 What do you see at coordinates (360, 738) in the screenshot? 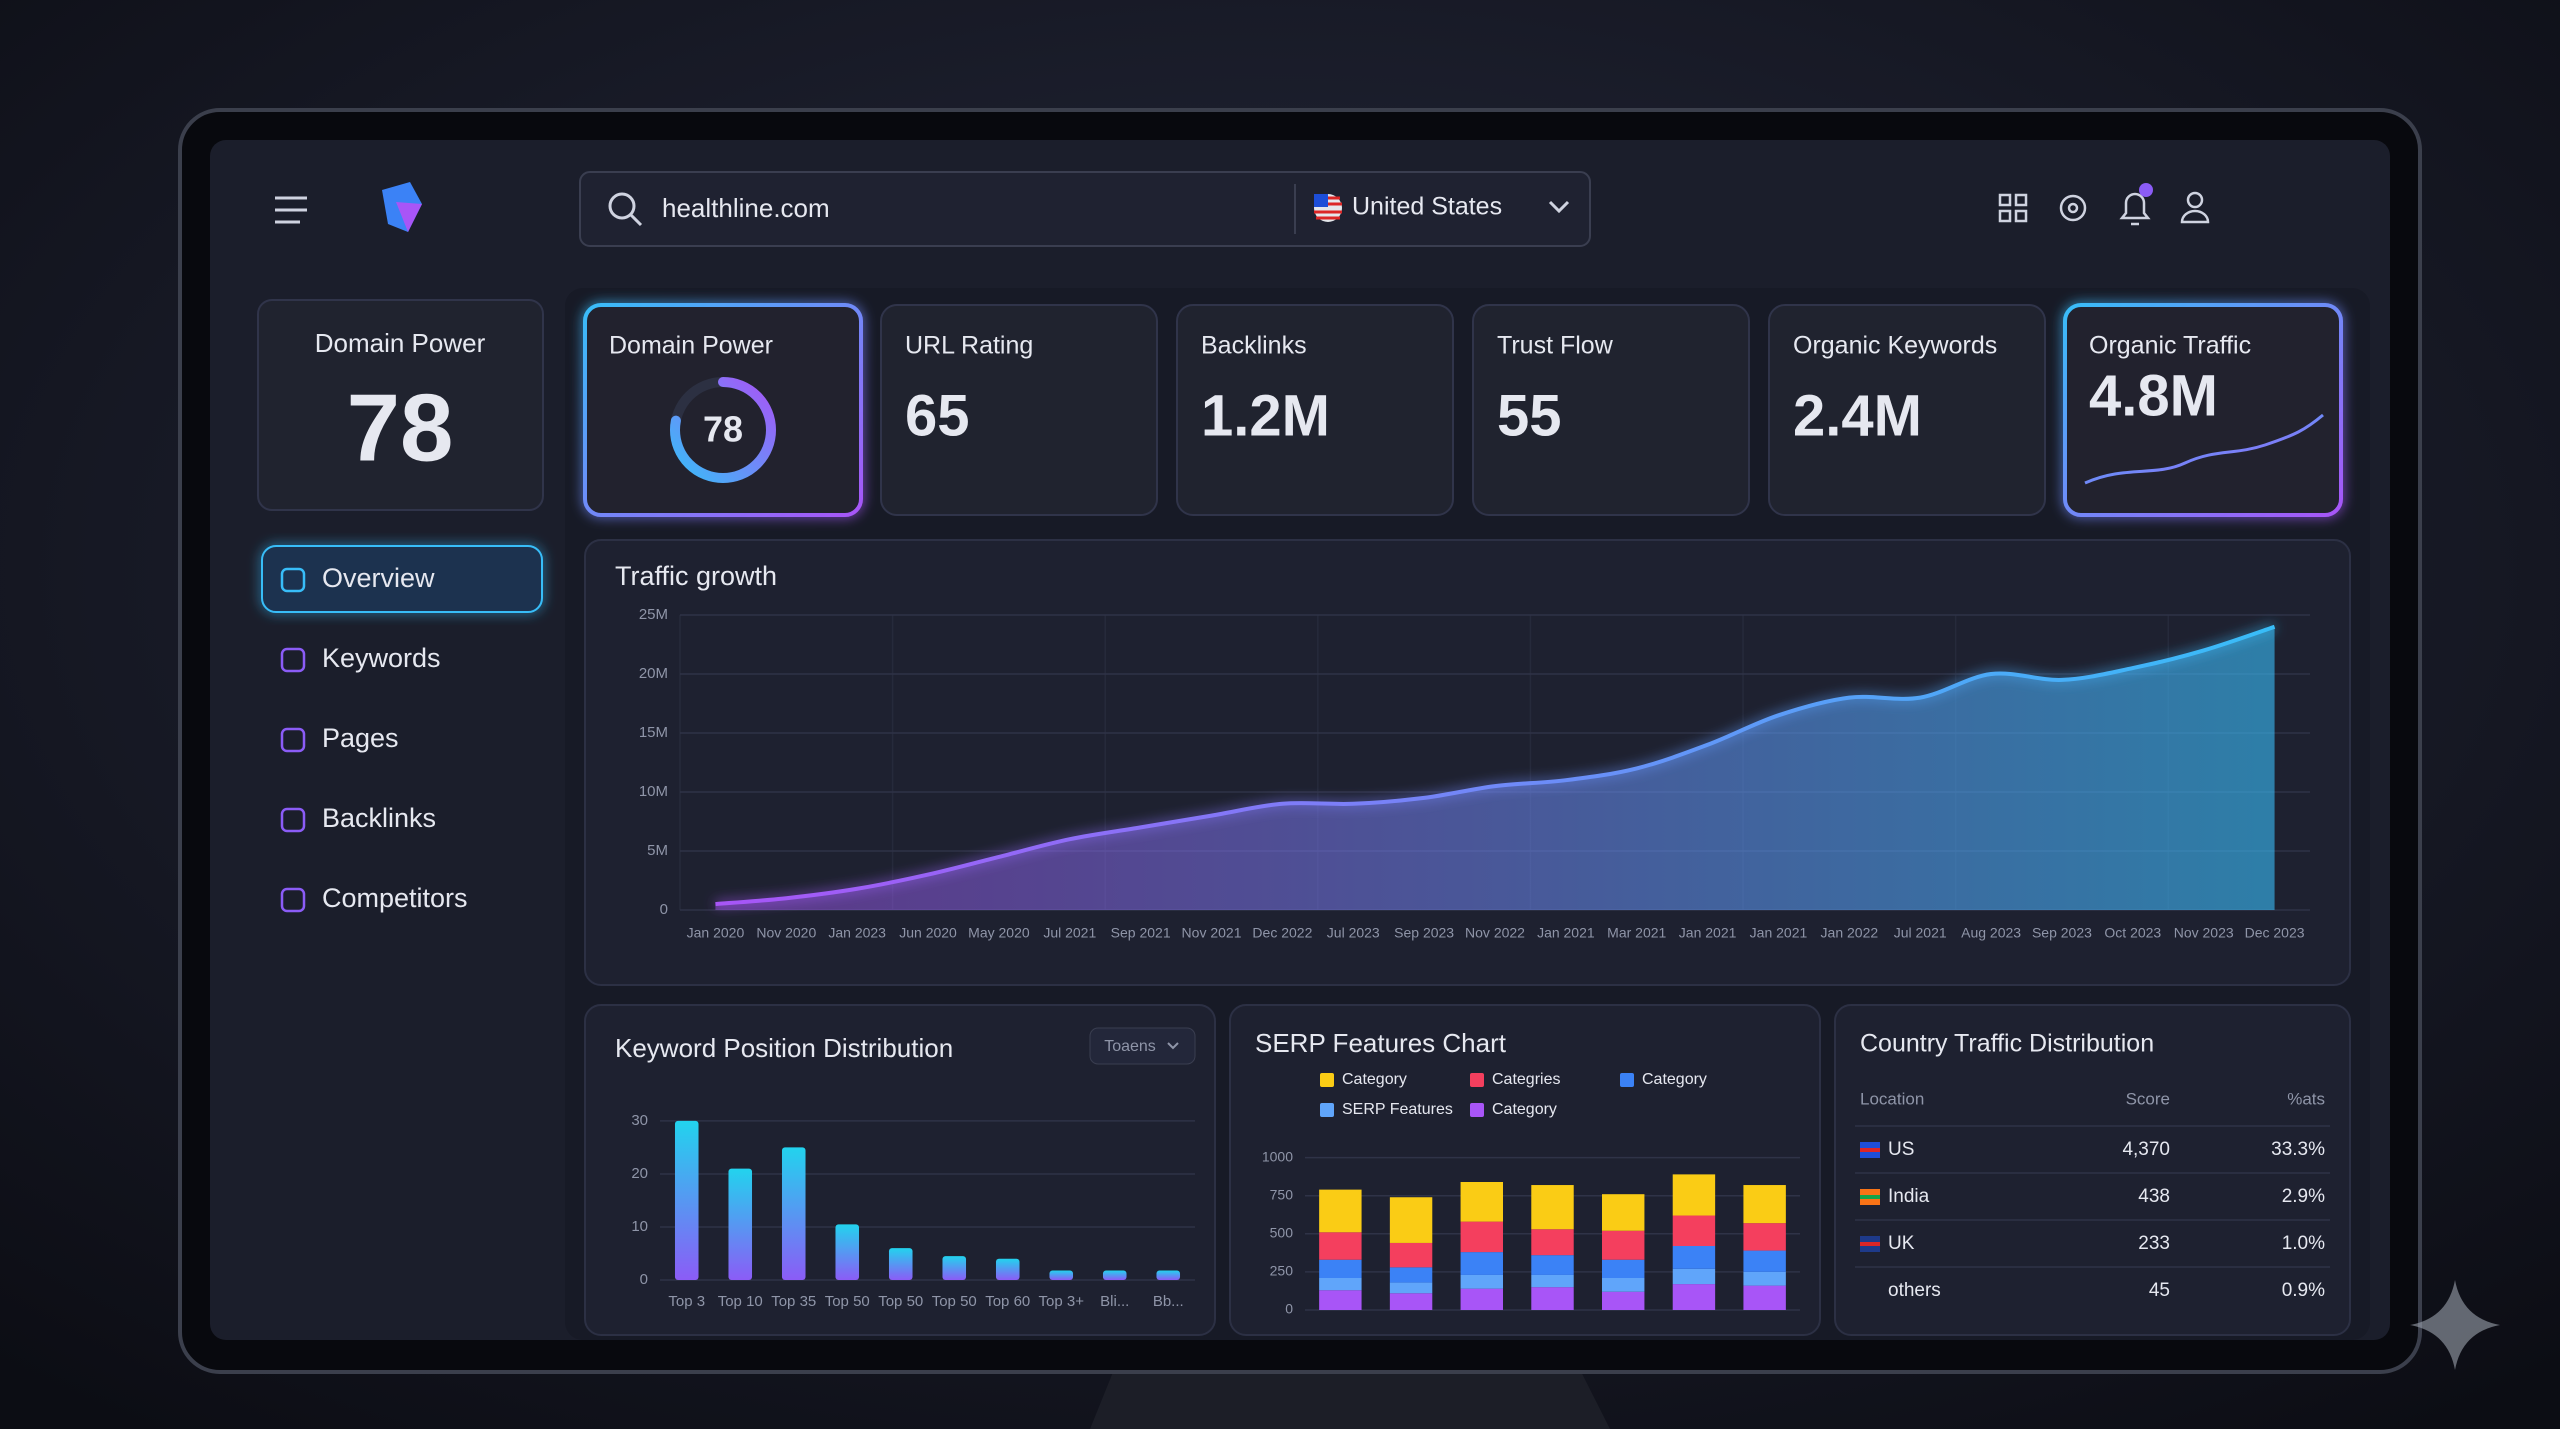
I see `nav-item: Pages` at bounding box center [360, 738].